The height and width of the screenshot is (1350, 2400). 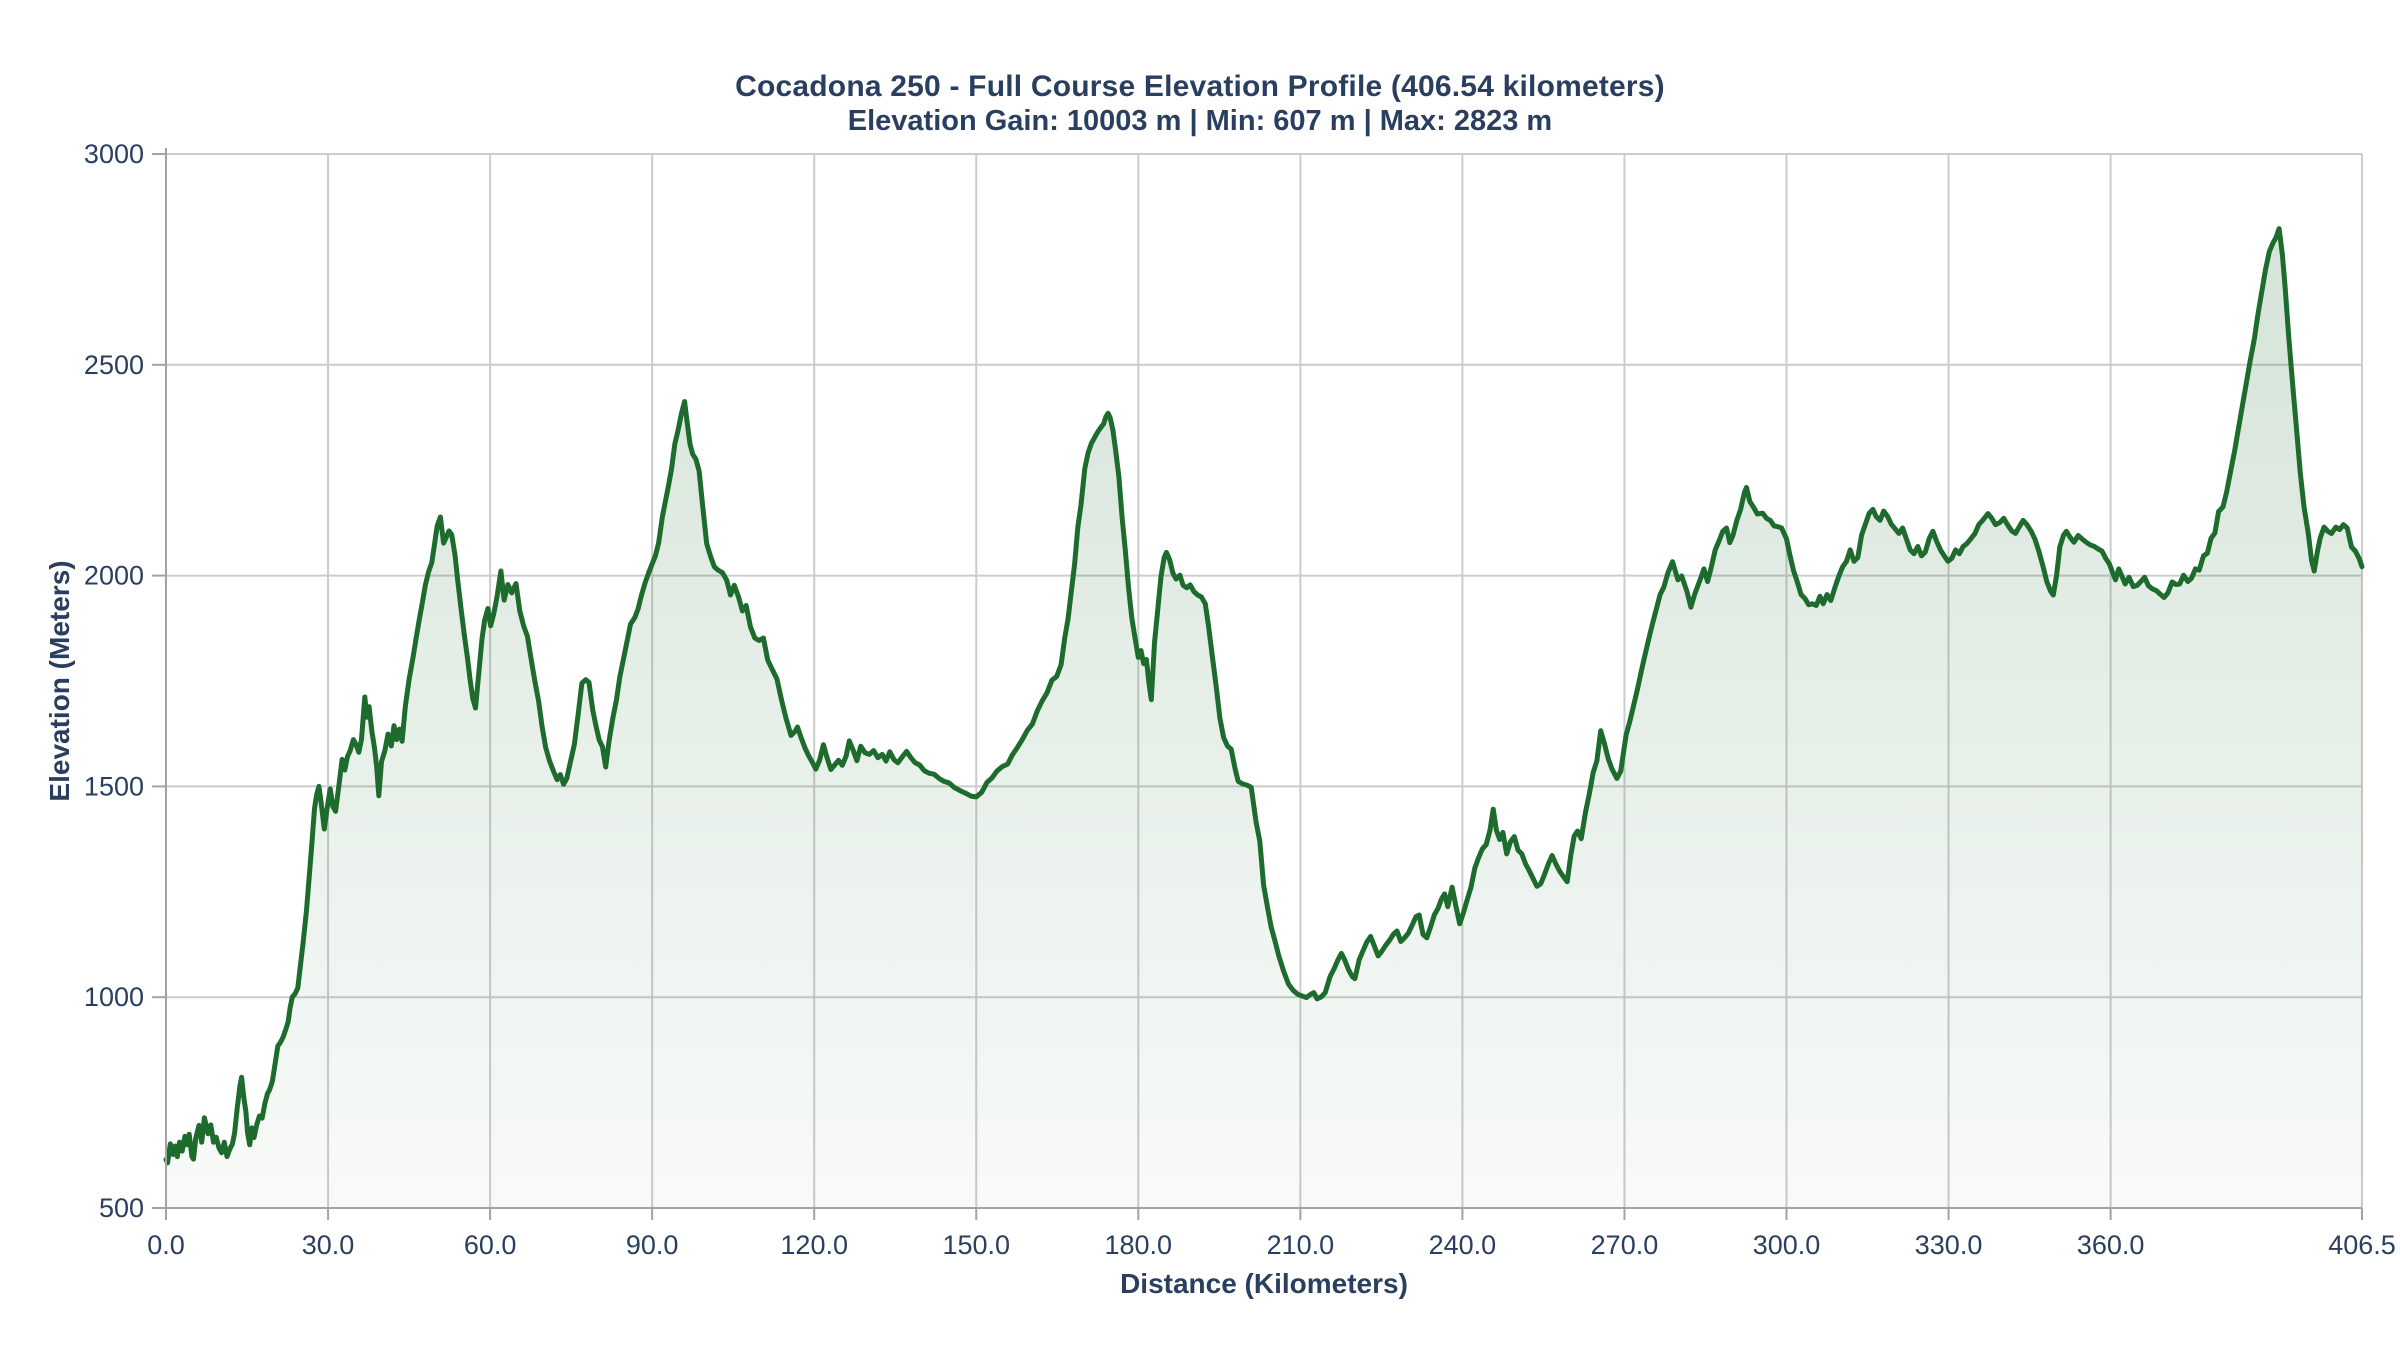 I want to click on y-axis-title: Elevation (Meters), so click(x=59, y=681).